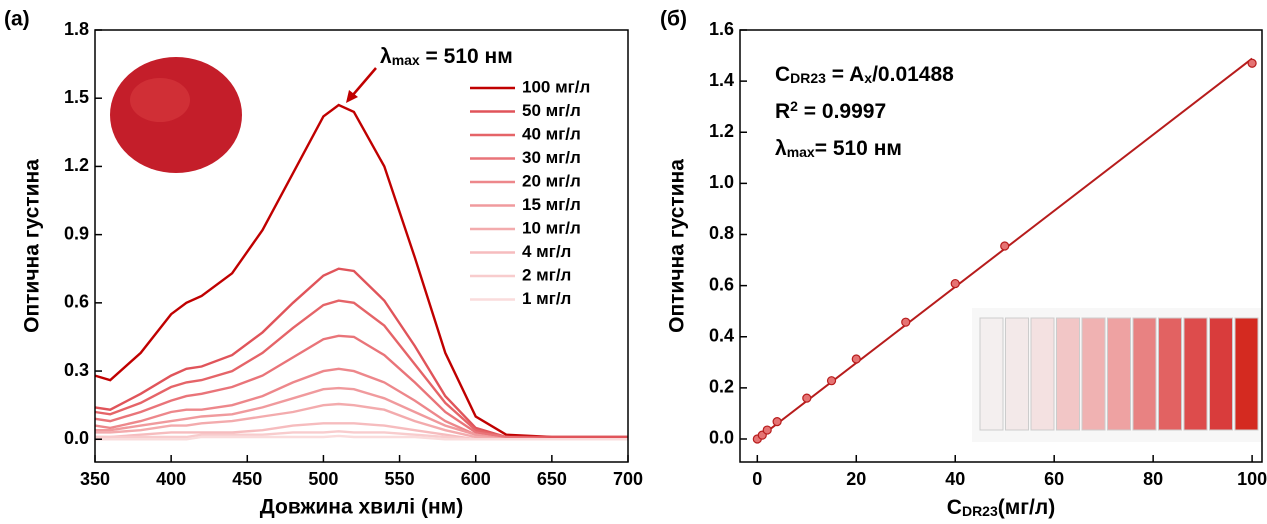 This screenshot has height=524, width=1267. Describe the element at coordinates (673, 19) in the screenshot. I see `panel-label: (б)` at that location.